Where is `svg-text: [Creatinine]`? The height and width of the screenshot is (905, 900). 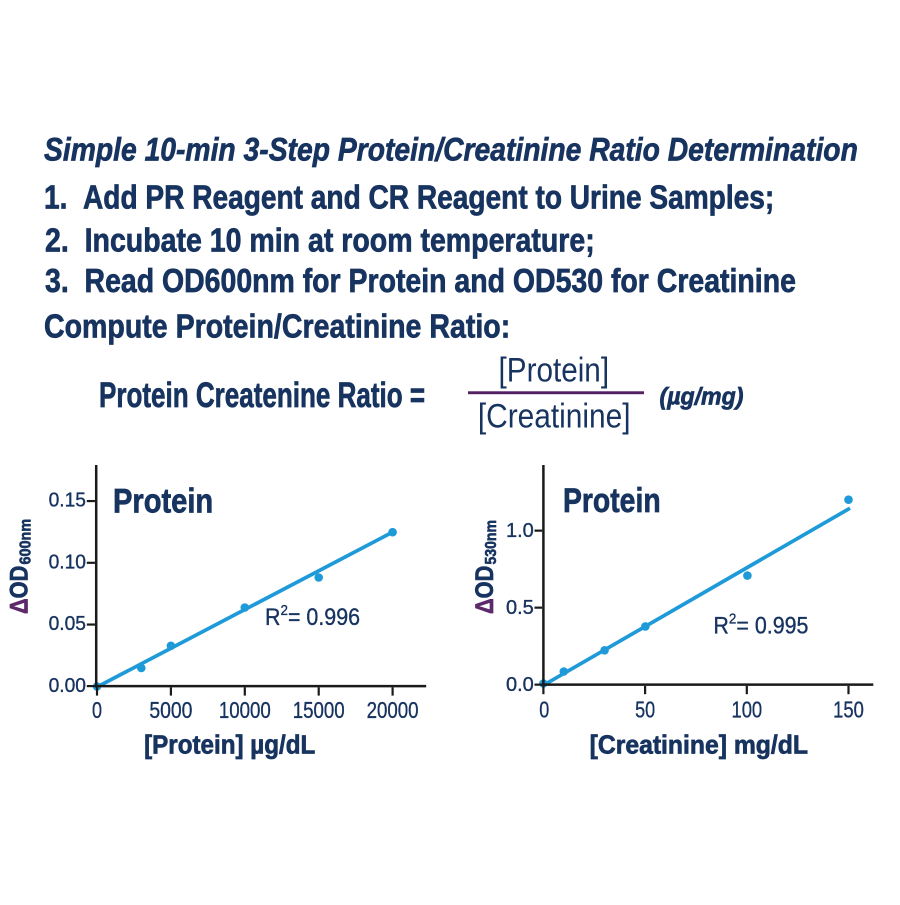
svg-text: [Creatinine] is located at coordinates (554, 415).